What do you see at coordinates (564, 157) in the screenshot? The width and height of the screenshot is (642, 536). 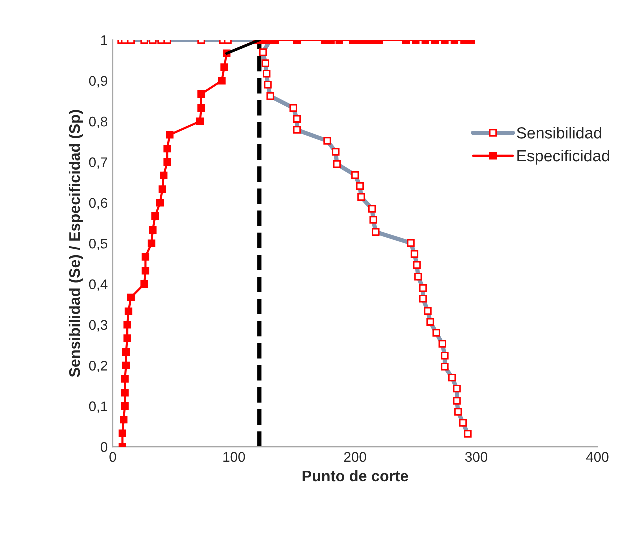 I see `legend-label: Especificidad` at bounding box center [564, 157].